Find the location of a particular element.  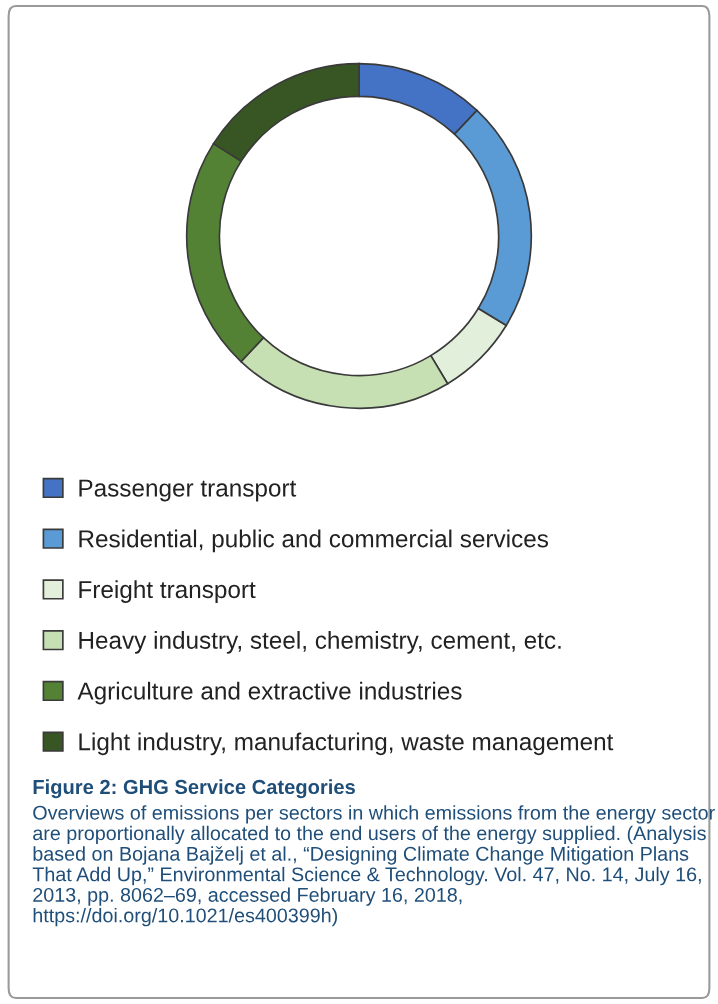

legend-label: Residential, public and commercial services is located at coordinates (314, 541).